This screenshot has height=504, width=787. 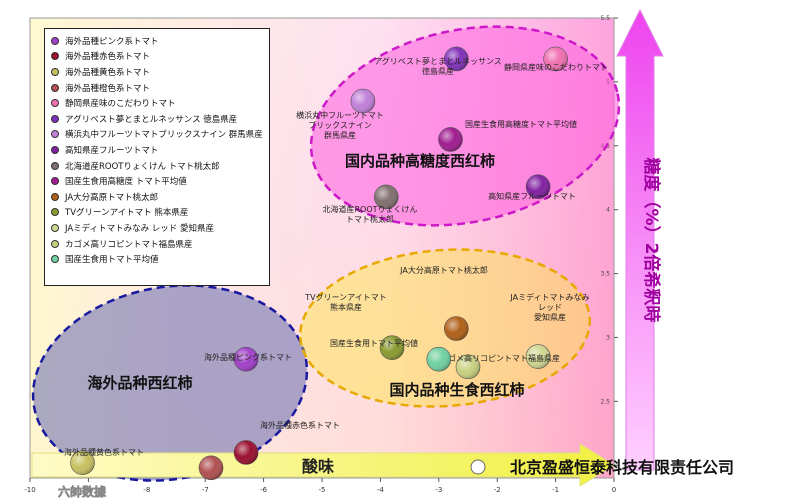 What do you see at coordinates (521, 124) in the screenshot?
I see `bubble-label: 国産生食用高糖度トマト平均値` at bounding box center [521, 124].